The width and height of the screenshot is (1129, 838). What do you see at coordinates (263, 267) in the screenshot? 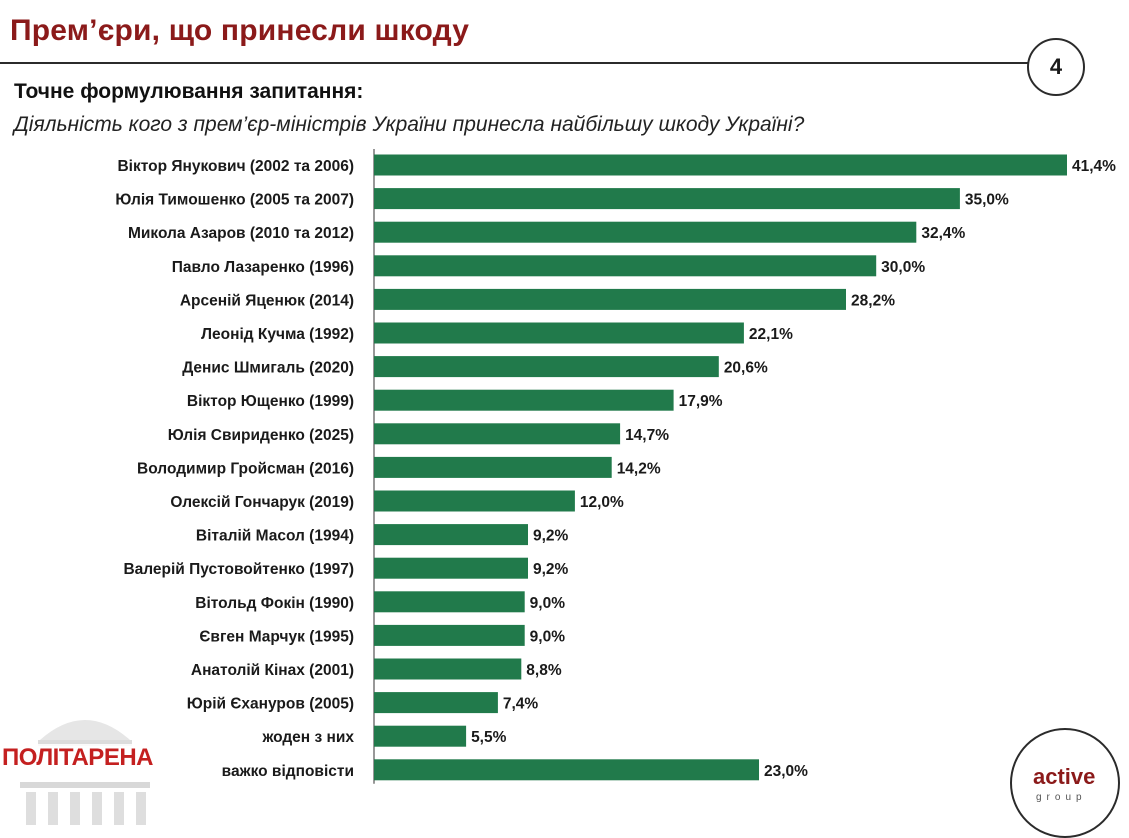
I see `category-label: Павло Лазаренко (1996)` at bounding box center [263, 267].